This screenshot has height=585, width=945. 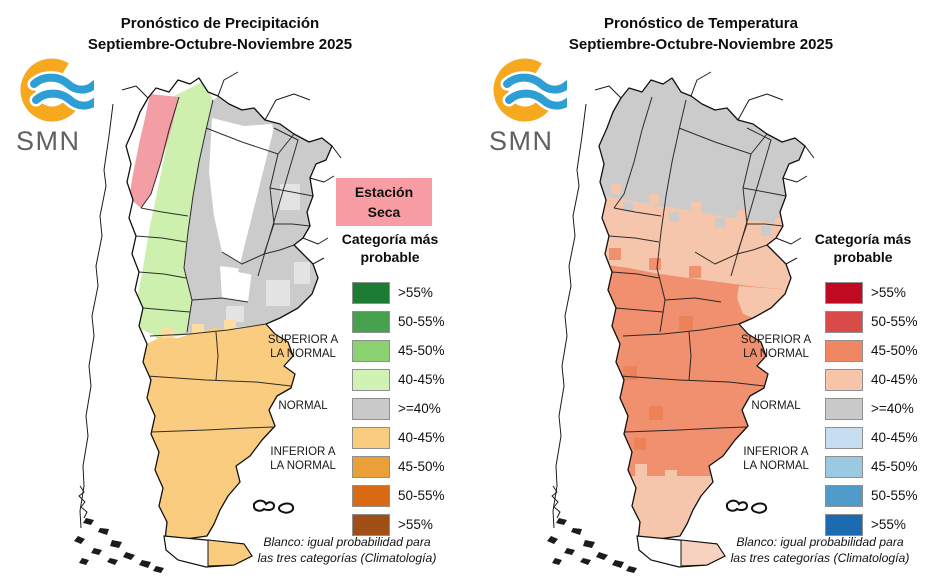 What do you see at coordinates (384, 212) in the screenshot?
I see `dry-season-line2: Seca` at bounding box center [384, 212].